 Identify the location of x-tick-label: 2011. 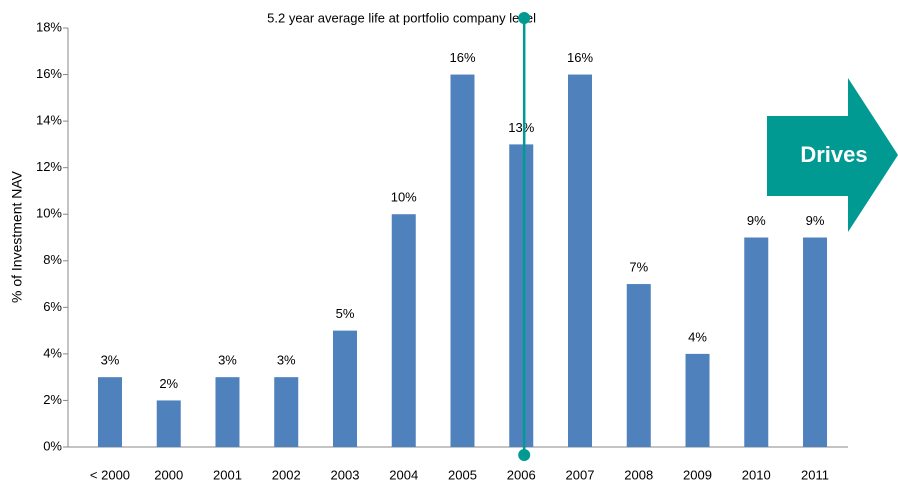
(815, 474).